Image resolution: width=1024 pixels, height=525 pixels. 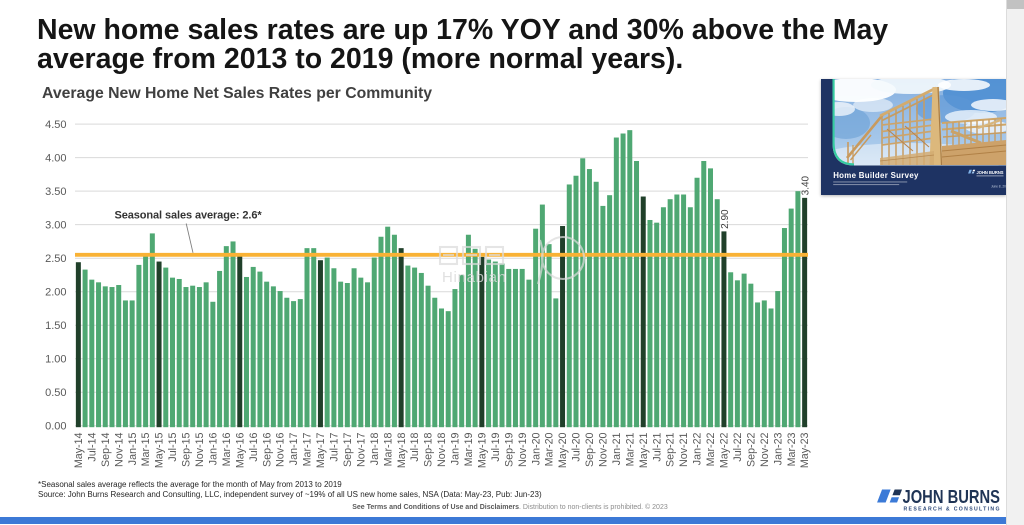 What do you see at coordinates (119, 449) in the screenshot?
I see `svg-text: Nov-14` at bounding box center [119, 449].